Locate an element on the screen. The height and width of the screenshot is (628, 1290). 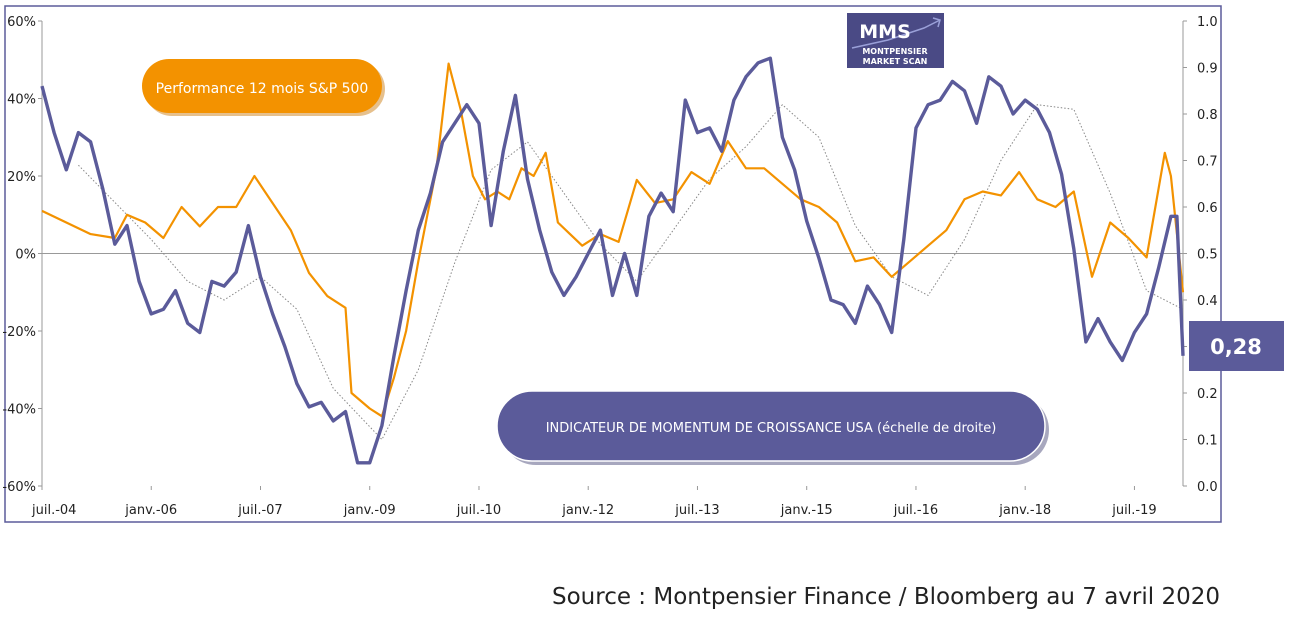
x-tick-label: juil.-13 is located at coordinates (696, 510).